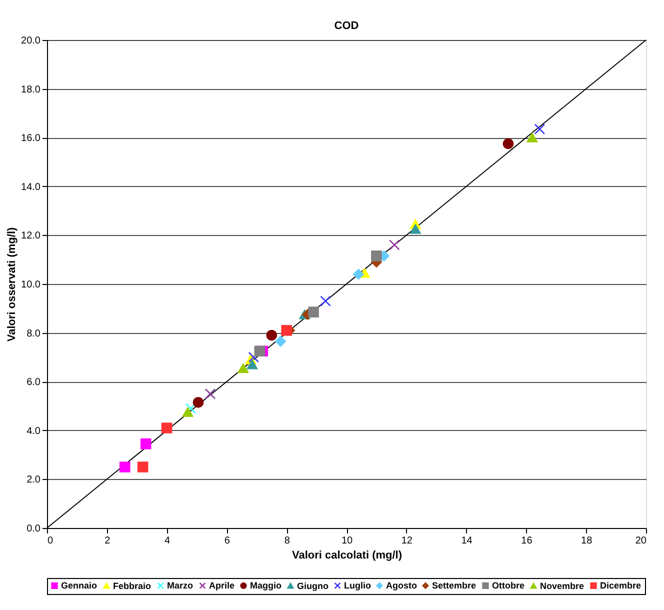 This screenshot has height=610, width=664. I want to click on legend-label: Settembre, so click(454, 585).